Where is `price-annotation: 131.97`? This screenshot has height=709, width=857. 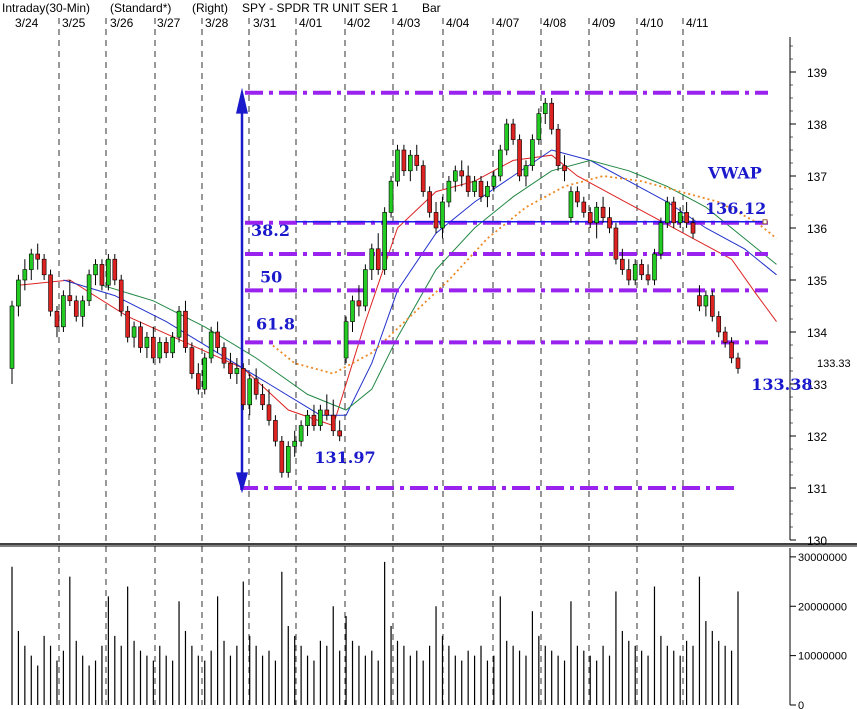 price-annotation: 131.97 is located at coordinates (344, 457).